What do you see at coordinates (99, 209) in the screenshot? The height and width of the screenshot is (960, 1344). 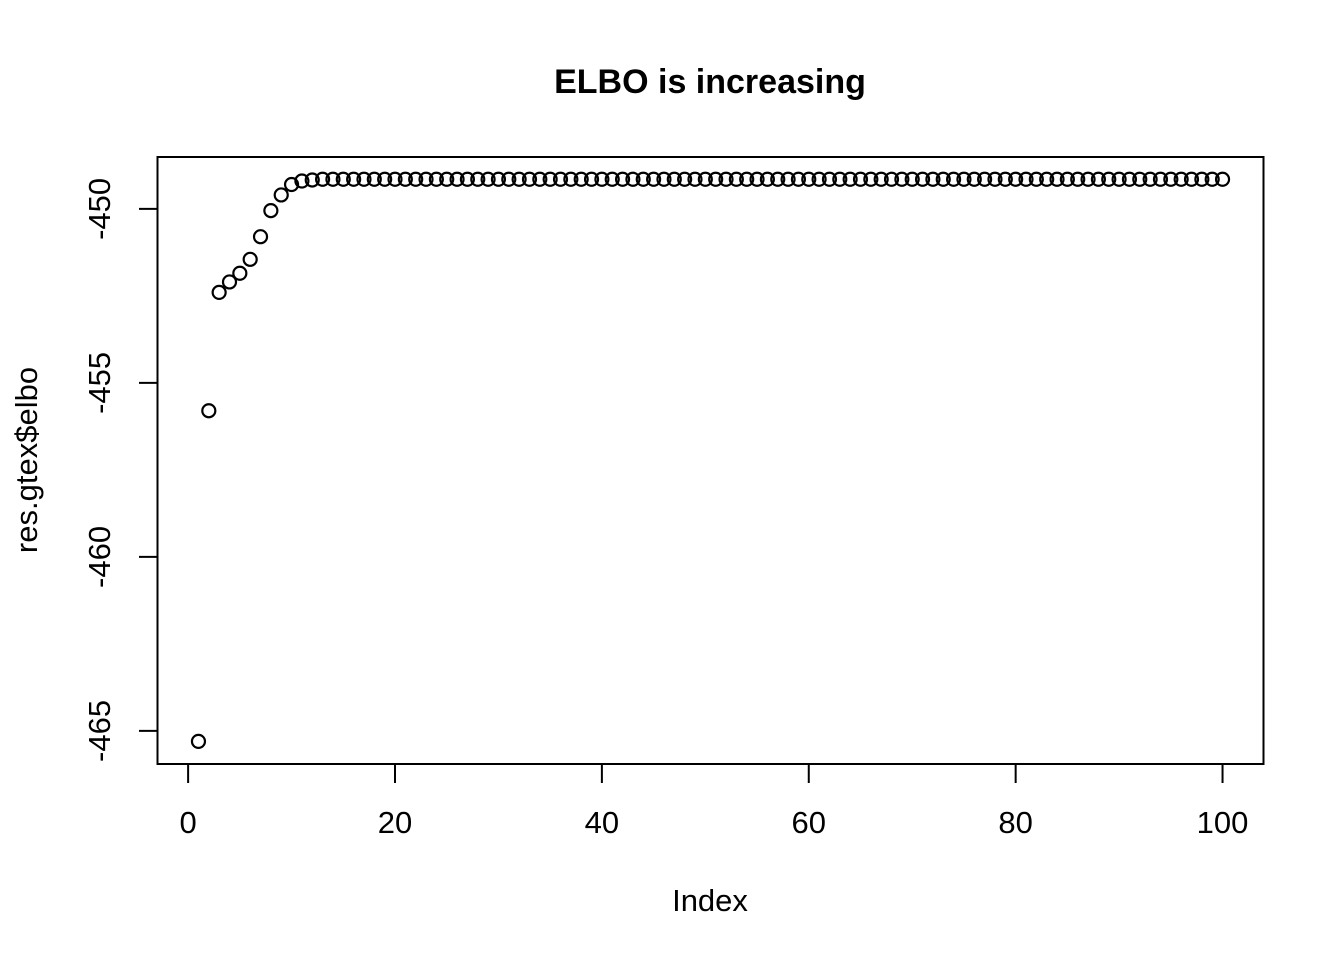 I see `y-tick-label: -450` at bounding box center [99, 209].